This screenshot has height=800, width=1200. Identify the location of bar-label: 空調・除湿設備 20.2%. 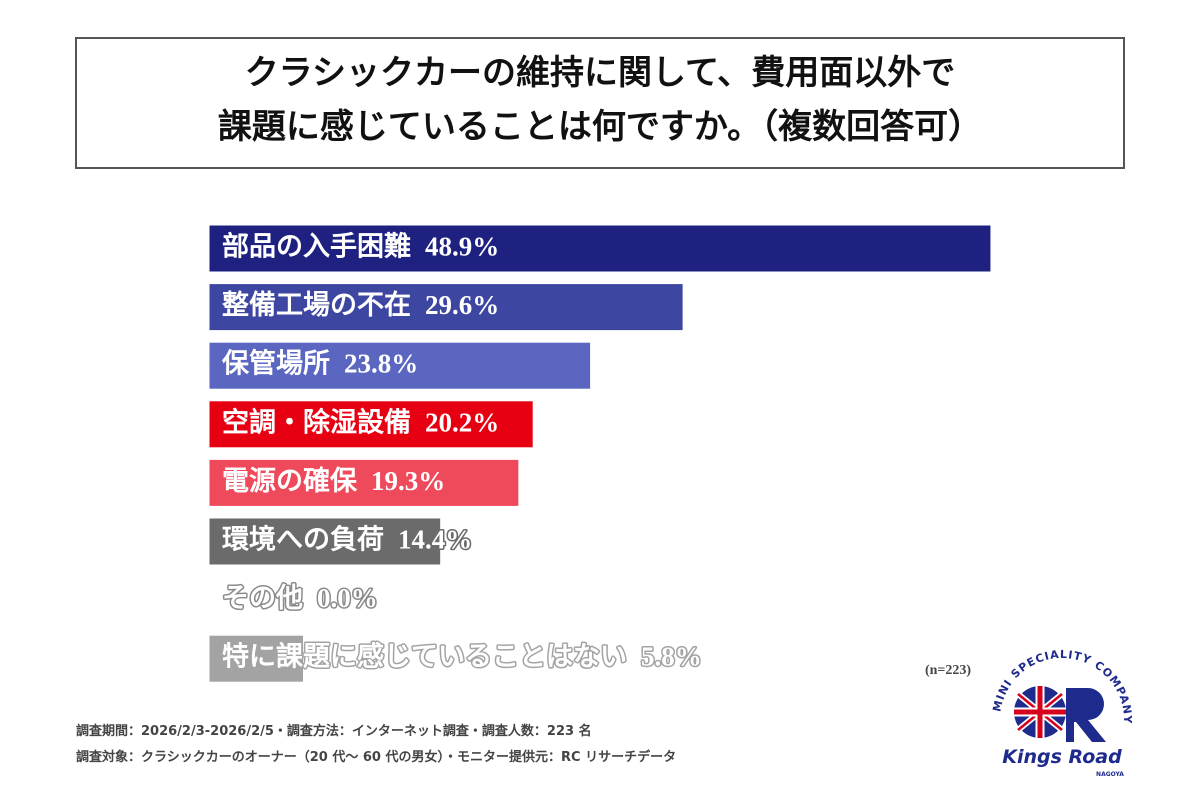
(360, 422).